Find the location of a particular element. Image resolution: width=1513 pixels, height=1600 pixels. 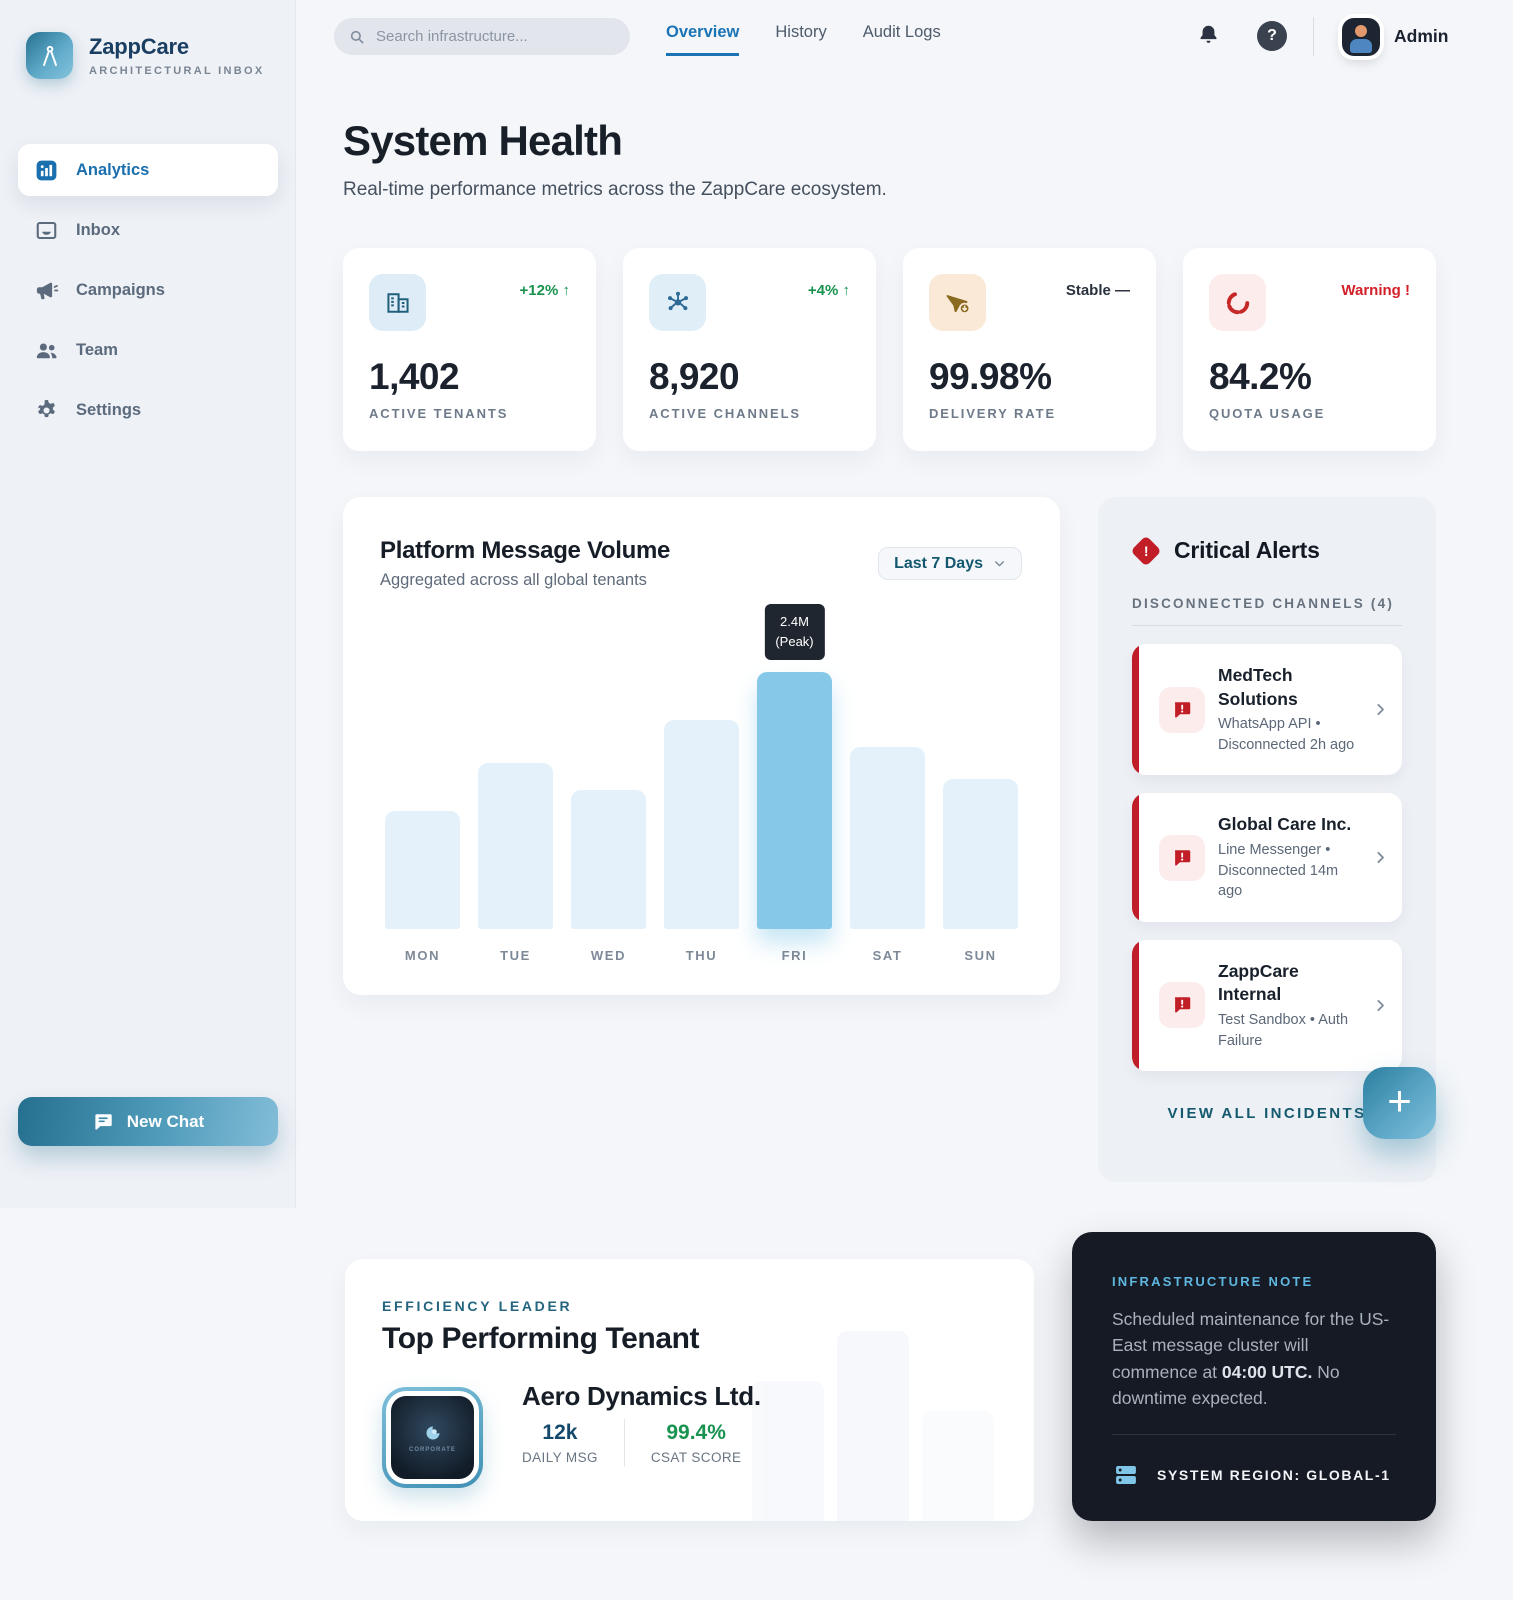

chart-subtitle: Aggregated across all global tenants is located at coordinates (513, 580).